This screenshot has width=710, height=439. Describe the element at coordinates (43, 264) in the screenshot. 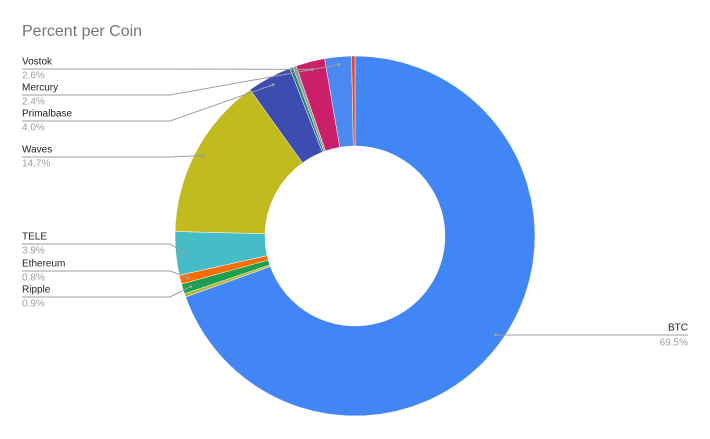

I see `slice-label: Ethereum` at that location.